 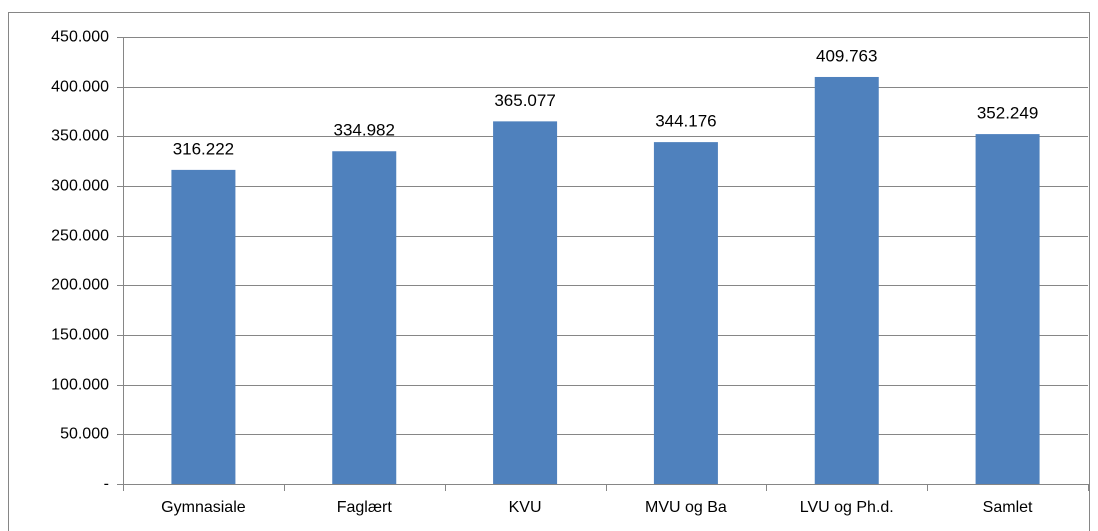 I want to click on x-tick-label: KVU, so click(x=525, y=507).